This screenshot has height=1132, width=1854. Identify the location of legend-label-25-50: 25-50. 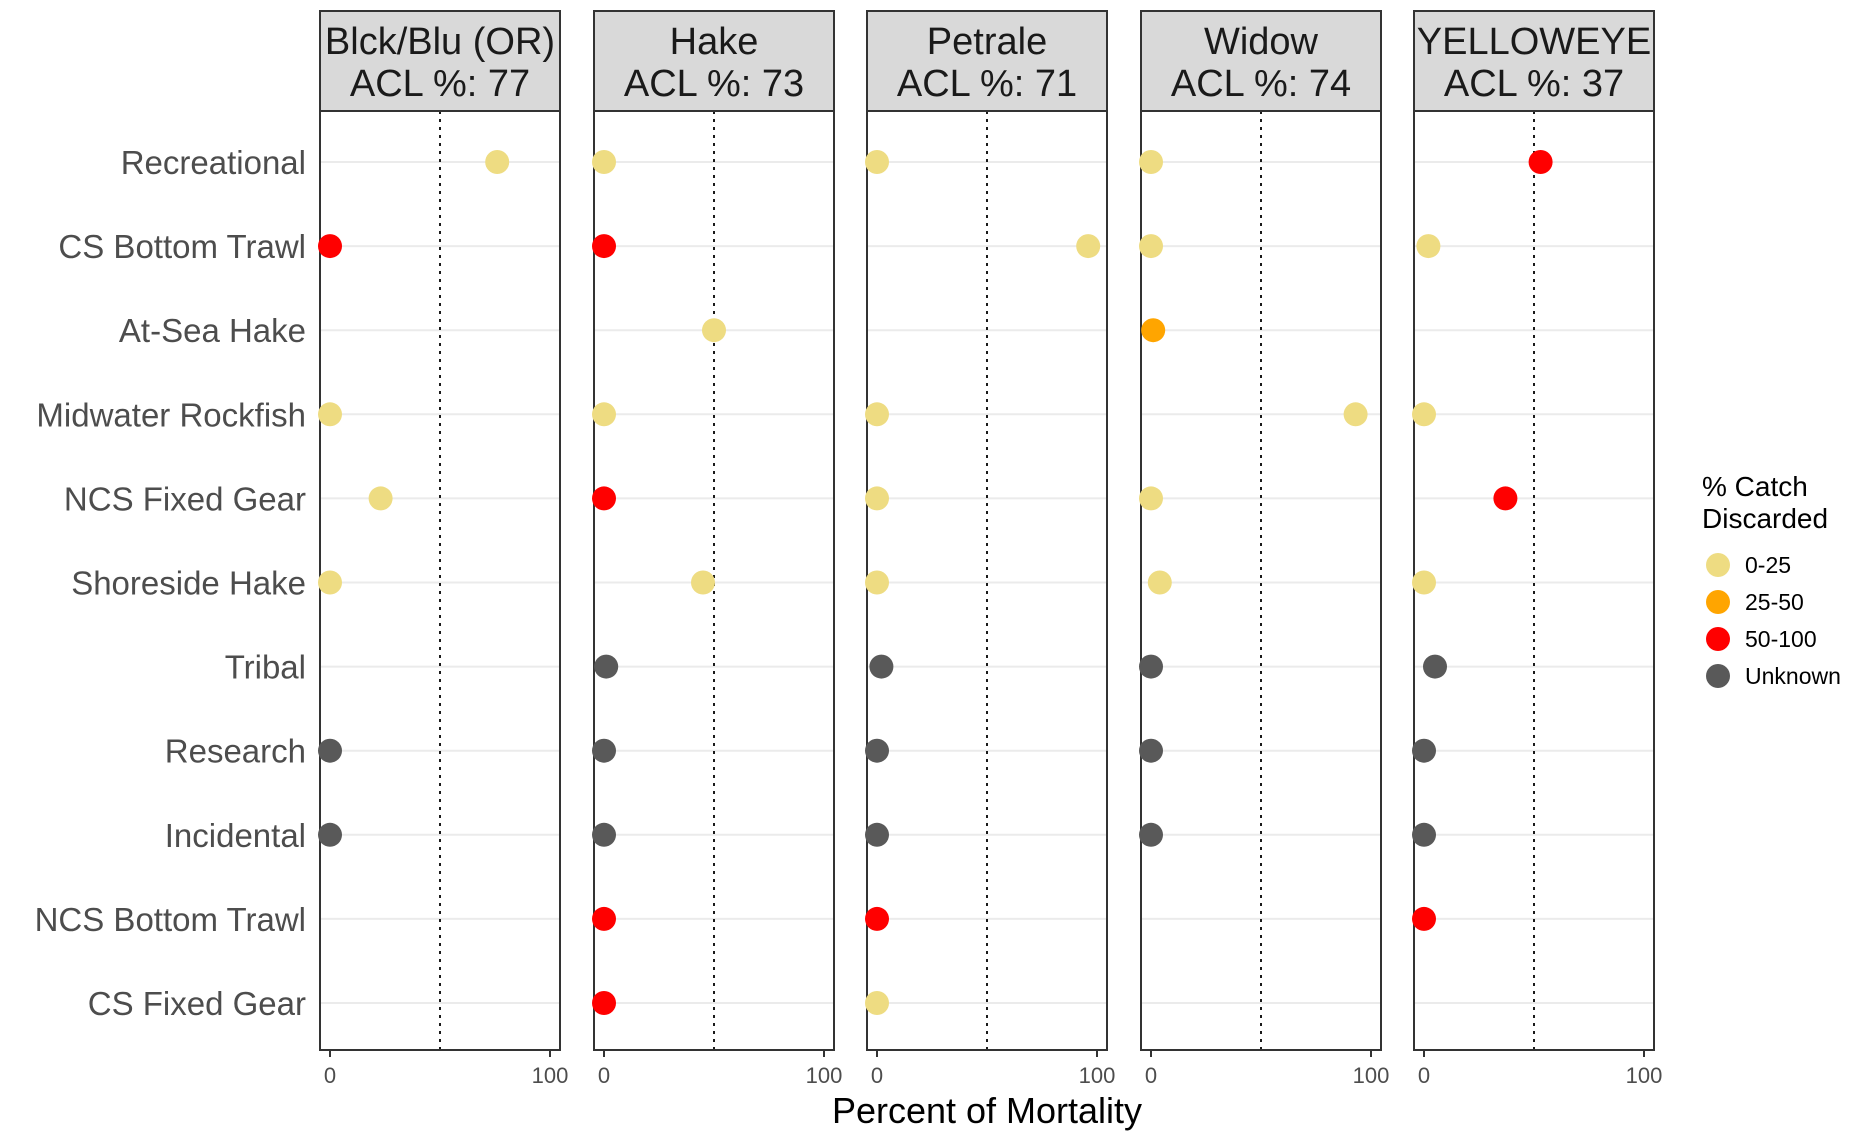
(1774, 602).